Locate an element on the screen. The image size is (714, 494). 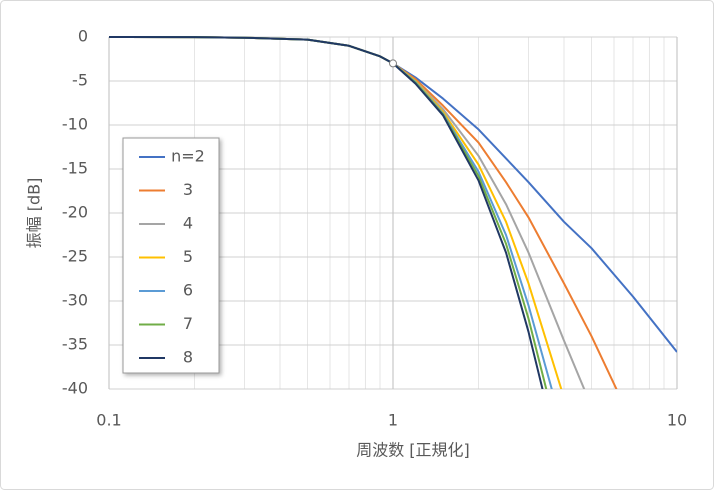
y-axis-label: 振幅 [dB] is located at coordinates (34, 213).